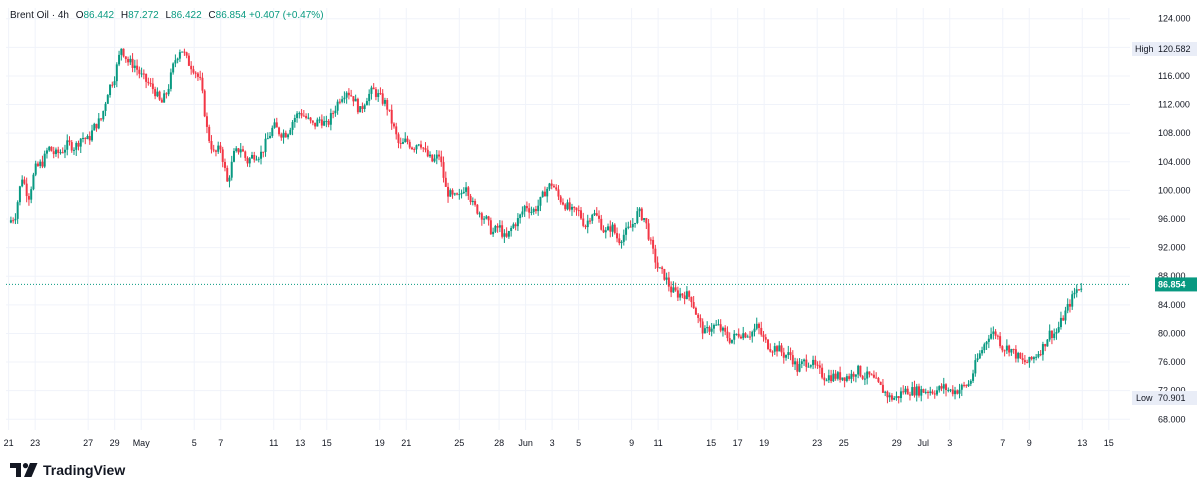 This screenshot has width=1200, height=491. What do you see at coordinates (186, 15) in the screenshot?
I see `low-value-legend: 86.422` at bounding box center [186, 15].